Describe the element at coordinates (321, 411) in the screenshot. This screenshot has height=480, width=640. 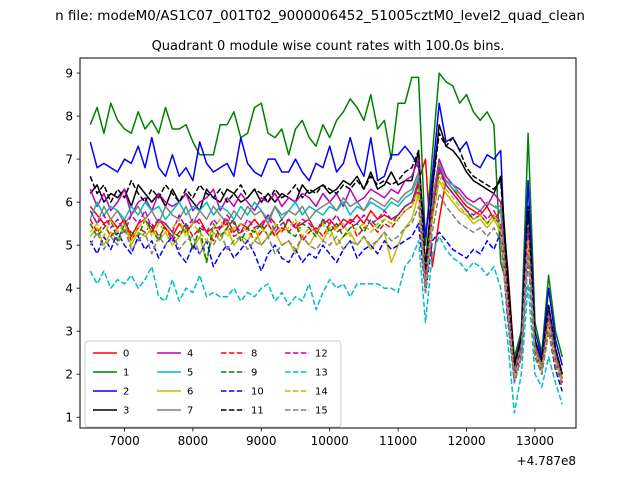
I see `legend-label-15: 15` at that location.